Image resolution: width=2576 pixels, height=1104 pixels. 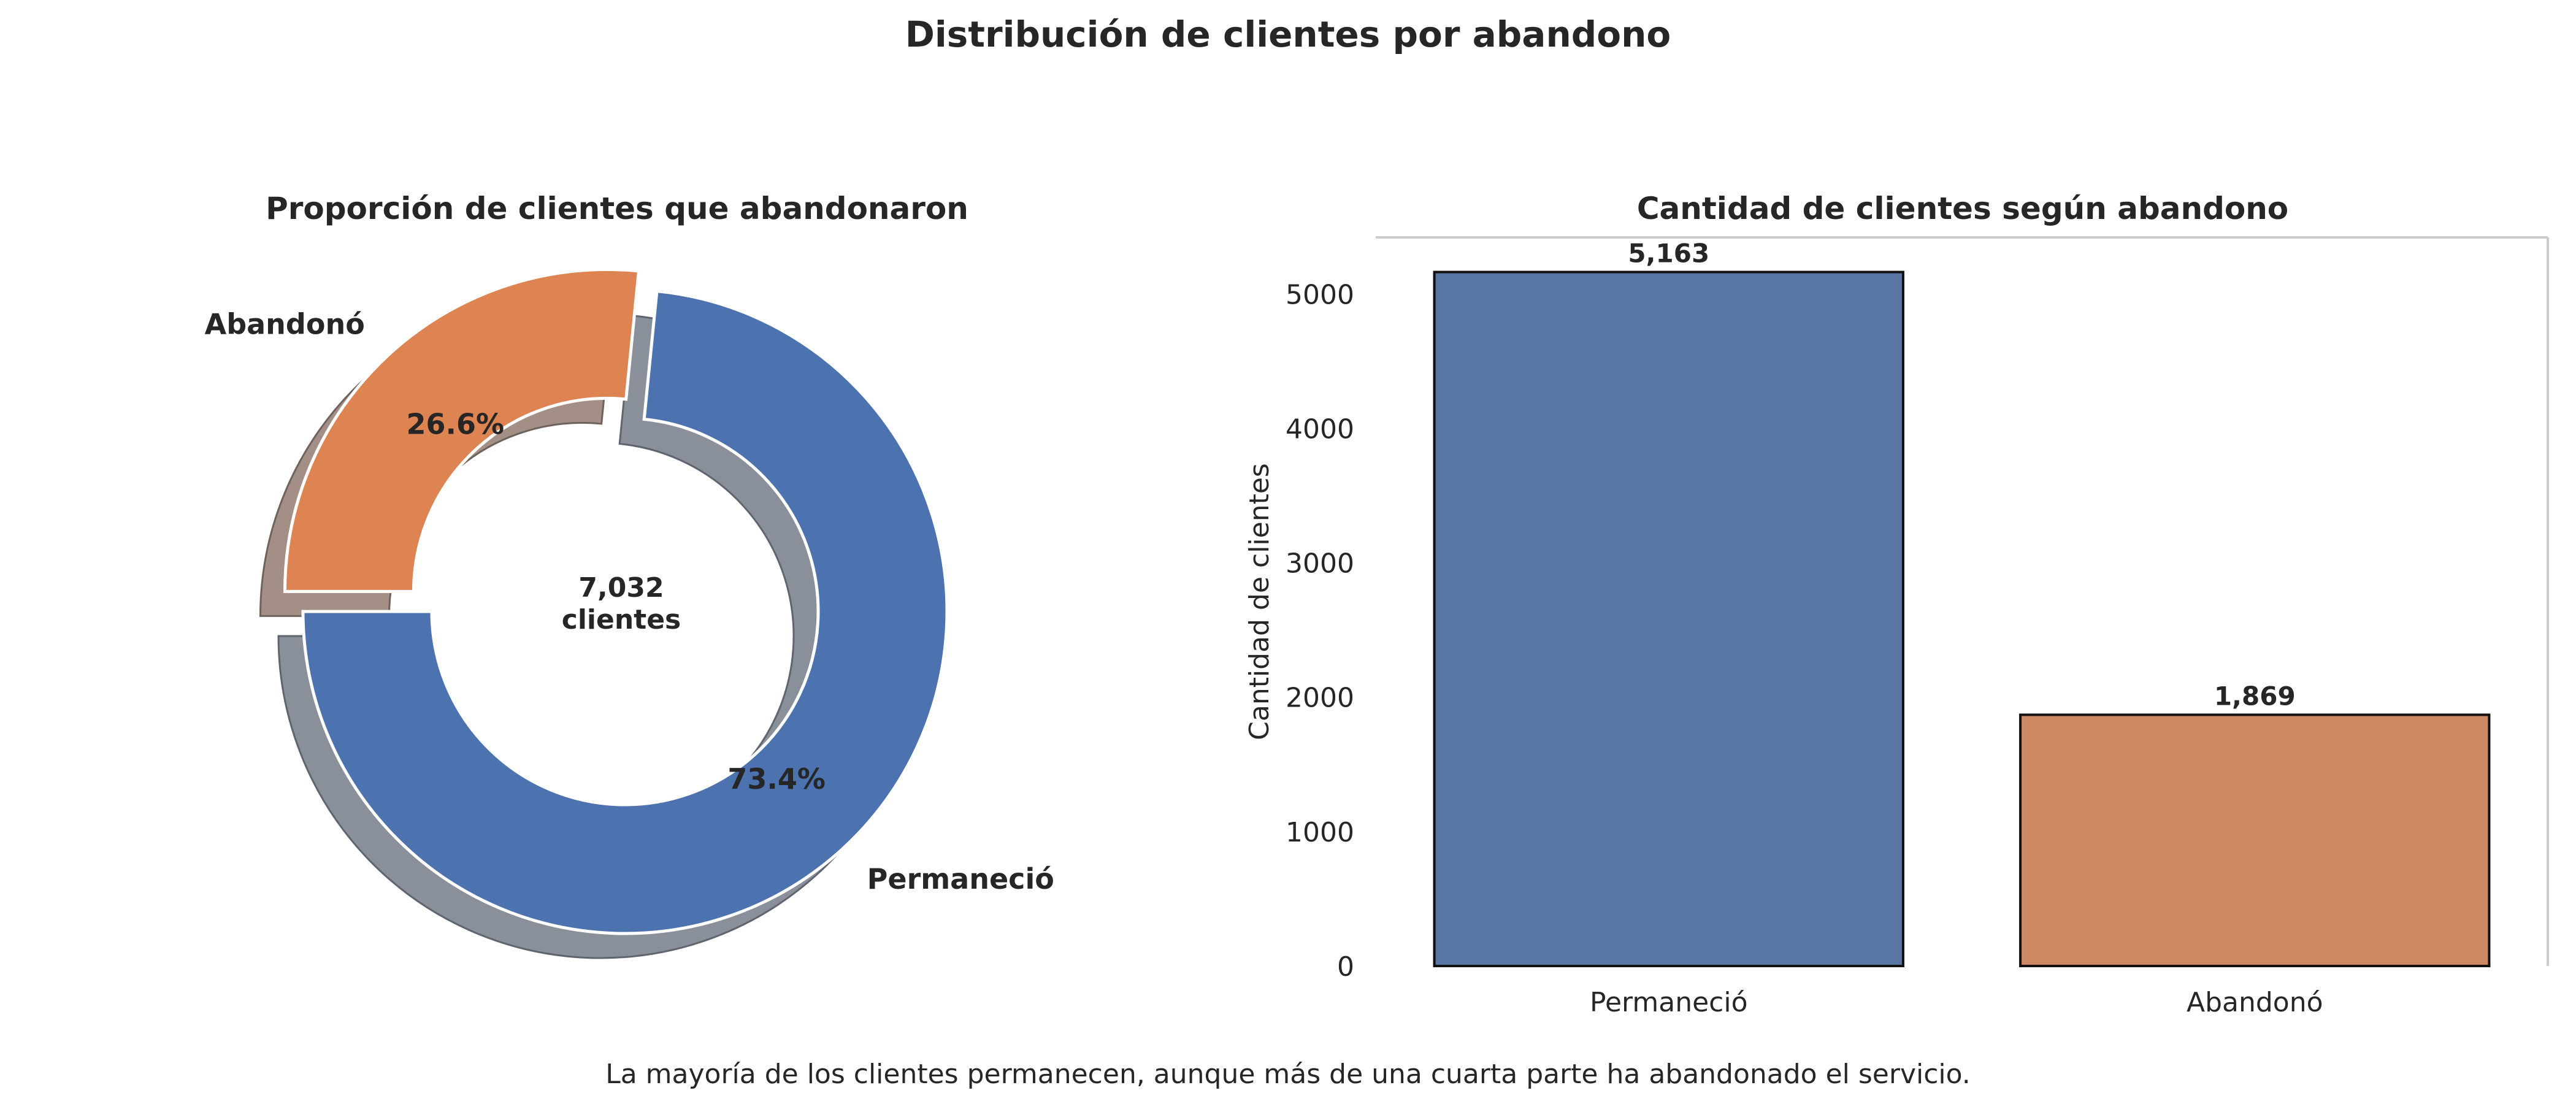 What do you see at coordinates (1320, 294) in the screenshot?
I see `bar-y-tick-label: 5000` at bounding box center [1320, 294].